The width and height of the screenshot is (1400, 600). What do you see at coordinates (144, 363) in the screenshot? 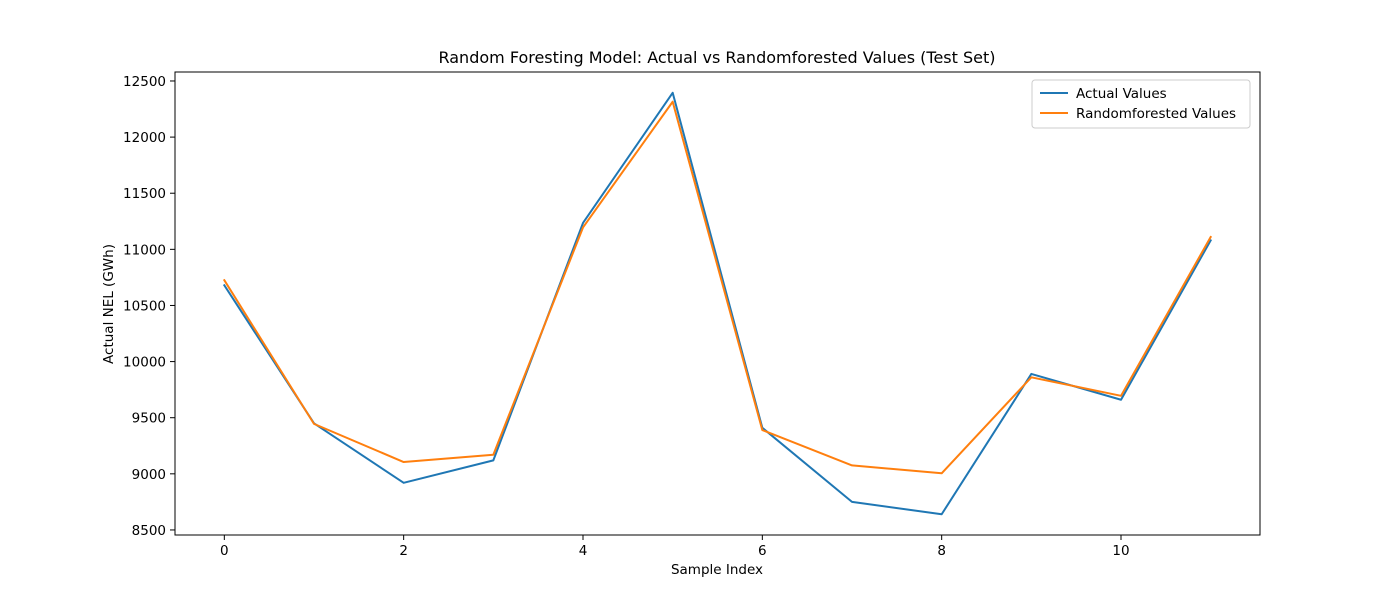
I see `y-tick-label: 10000` at bounding box center [144, 363].